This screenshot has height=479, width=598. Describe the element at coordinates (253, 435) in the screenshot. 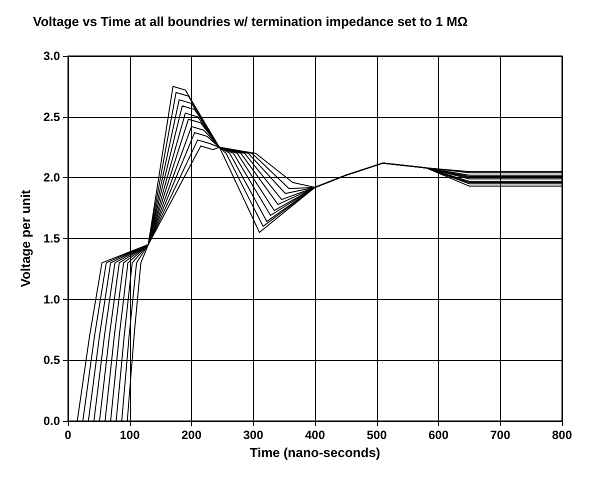

I see `x-tick-label: 300` at that location.